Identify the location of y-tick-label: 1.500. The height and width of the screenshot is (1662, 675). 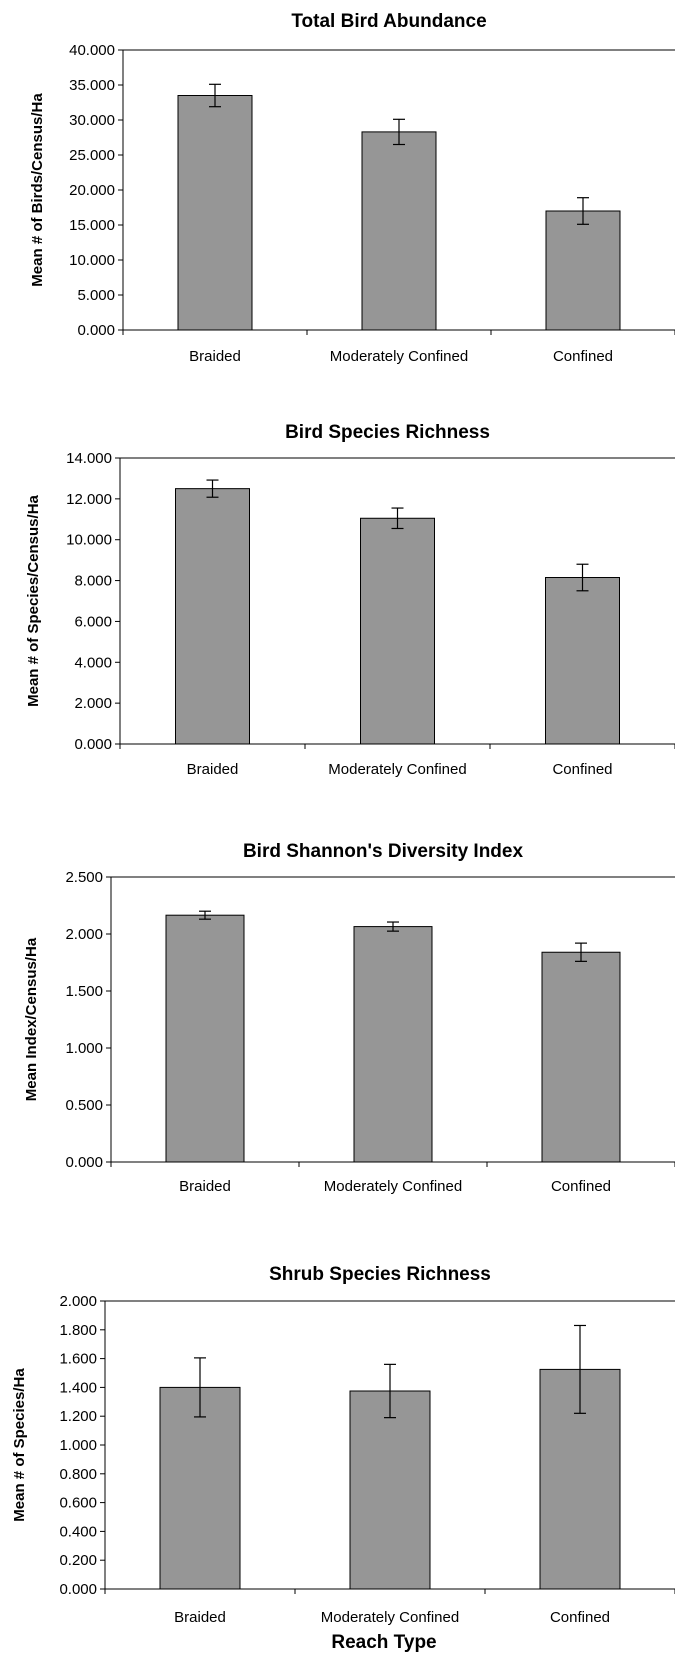
(84, 991).